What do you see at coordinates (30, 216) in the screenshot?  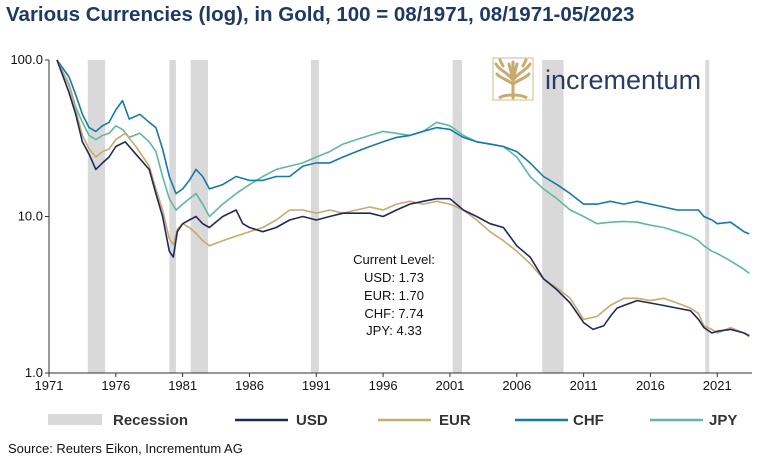 I see `y-tick-label: 10.0` at bounding box center [30, 216].